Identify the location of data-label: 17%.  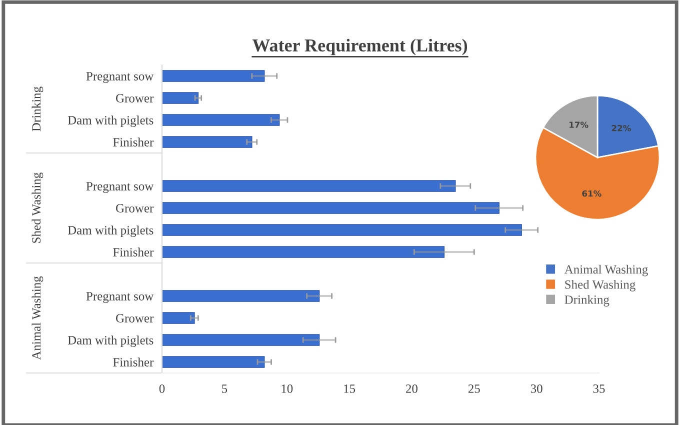
(579, 125).